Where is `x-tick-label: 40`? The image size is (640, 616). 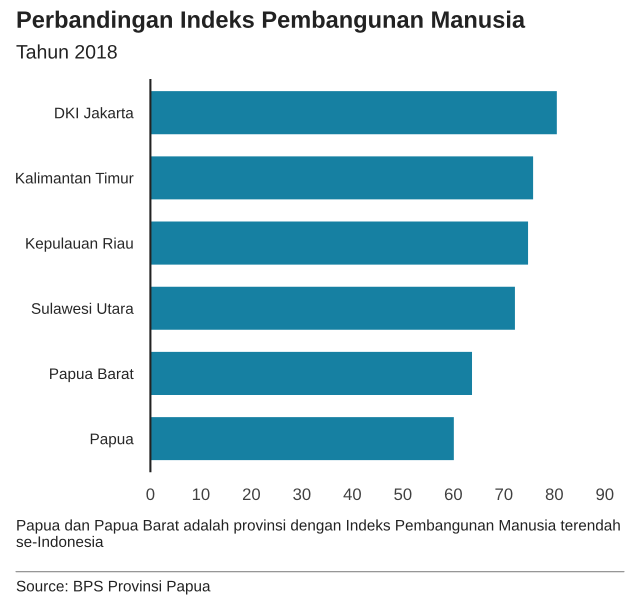
x-tick-label: 40 is located at coordinates (352, 494).